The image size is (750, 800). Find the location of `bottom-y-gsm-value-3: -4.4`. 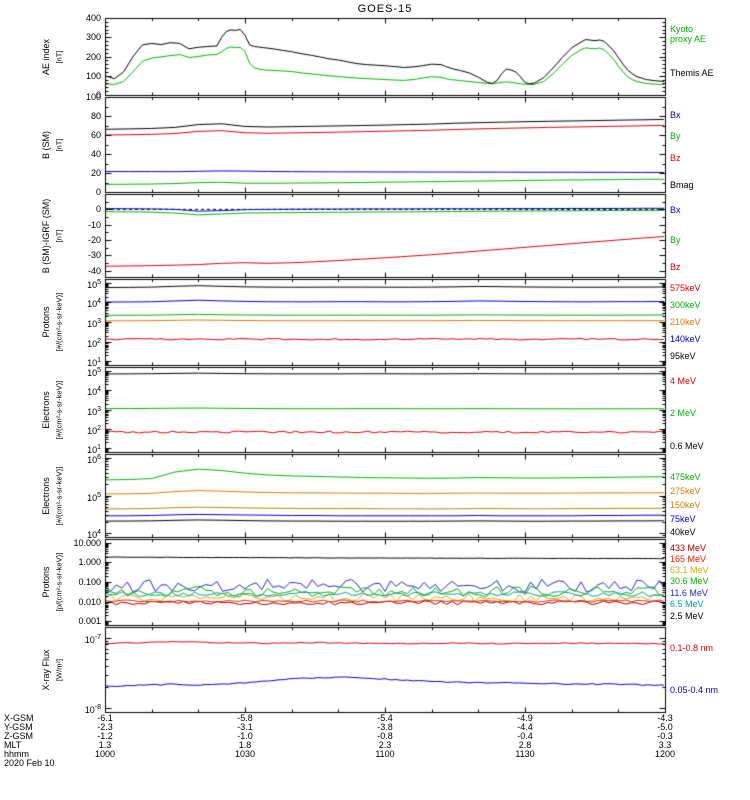

bottom-y-gsm-value-3: -4.4 is located at coordinates (525, 727).